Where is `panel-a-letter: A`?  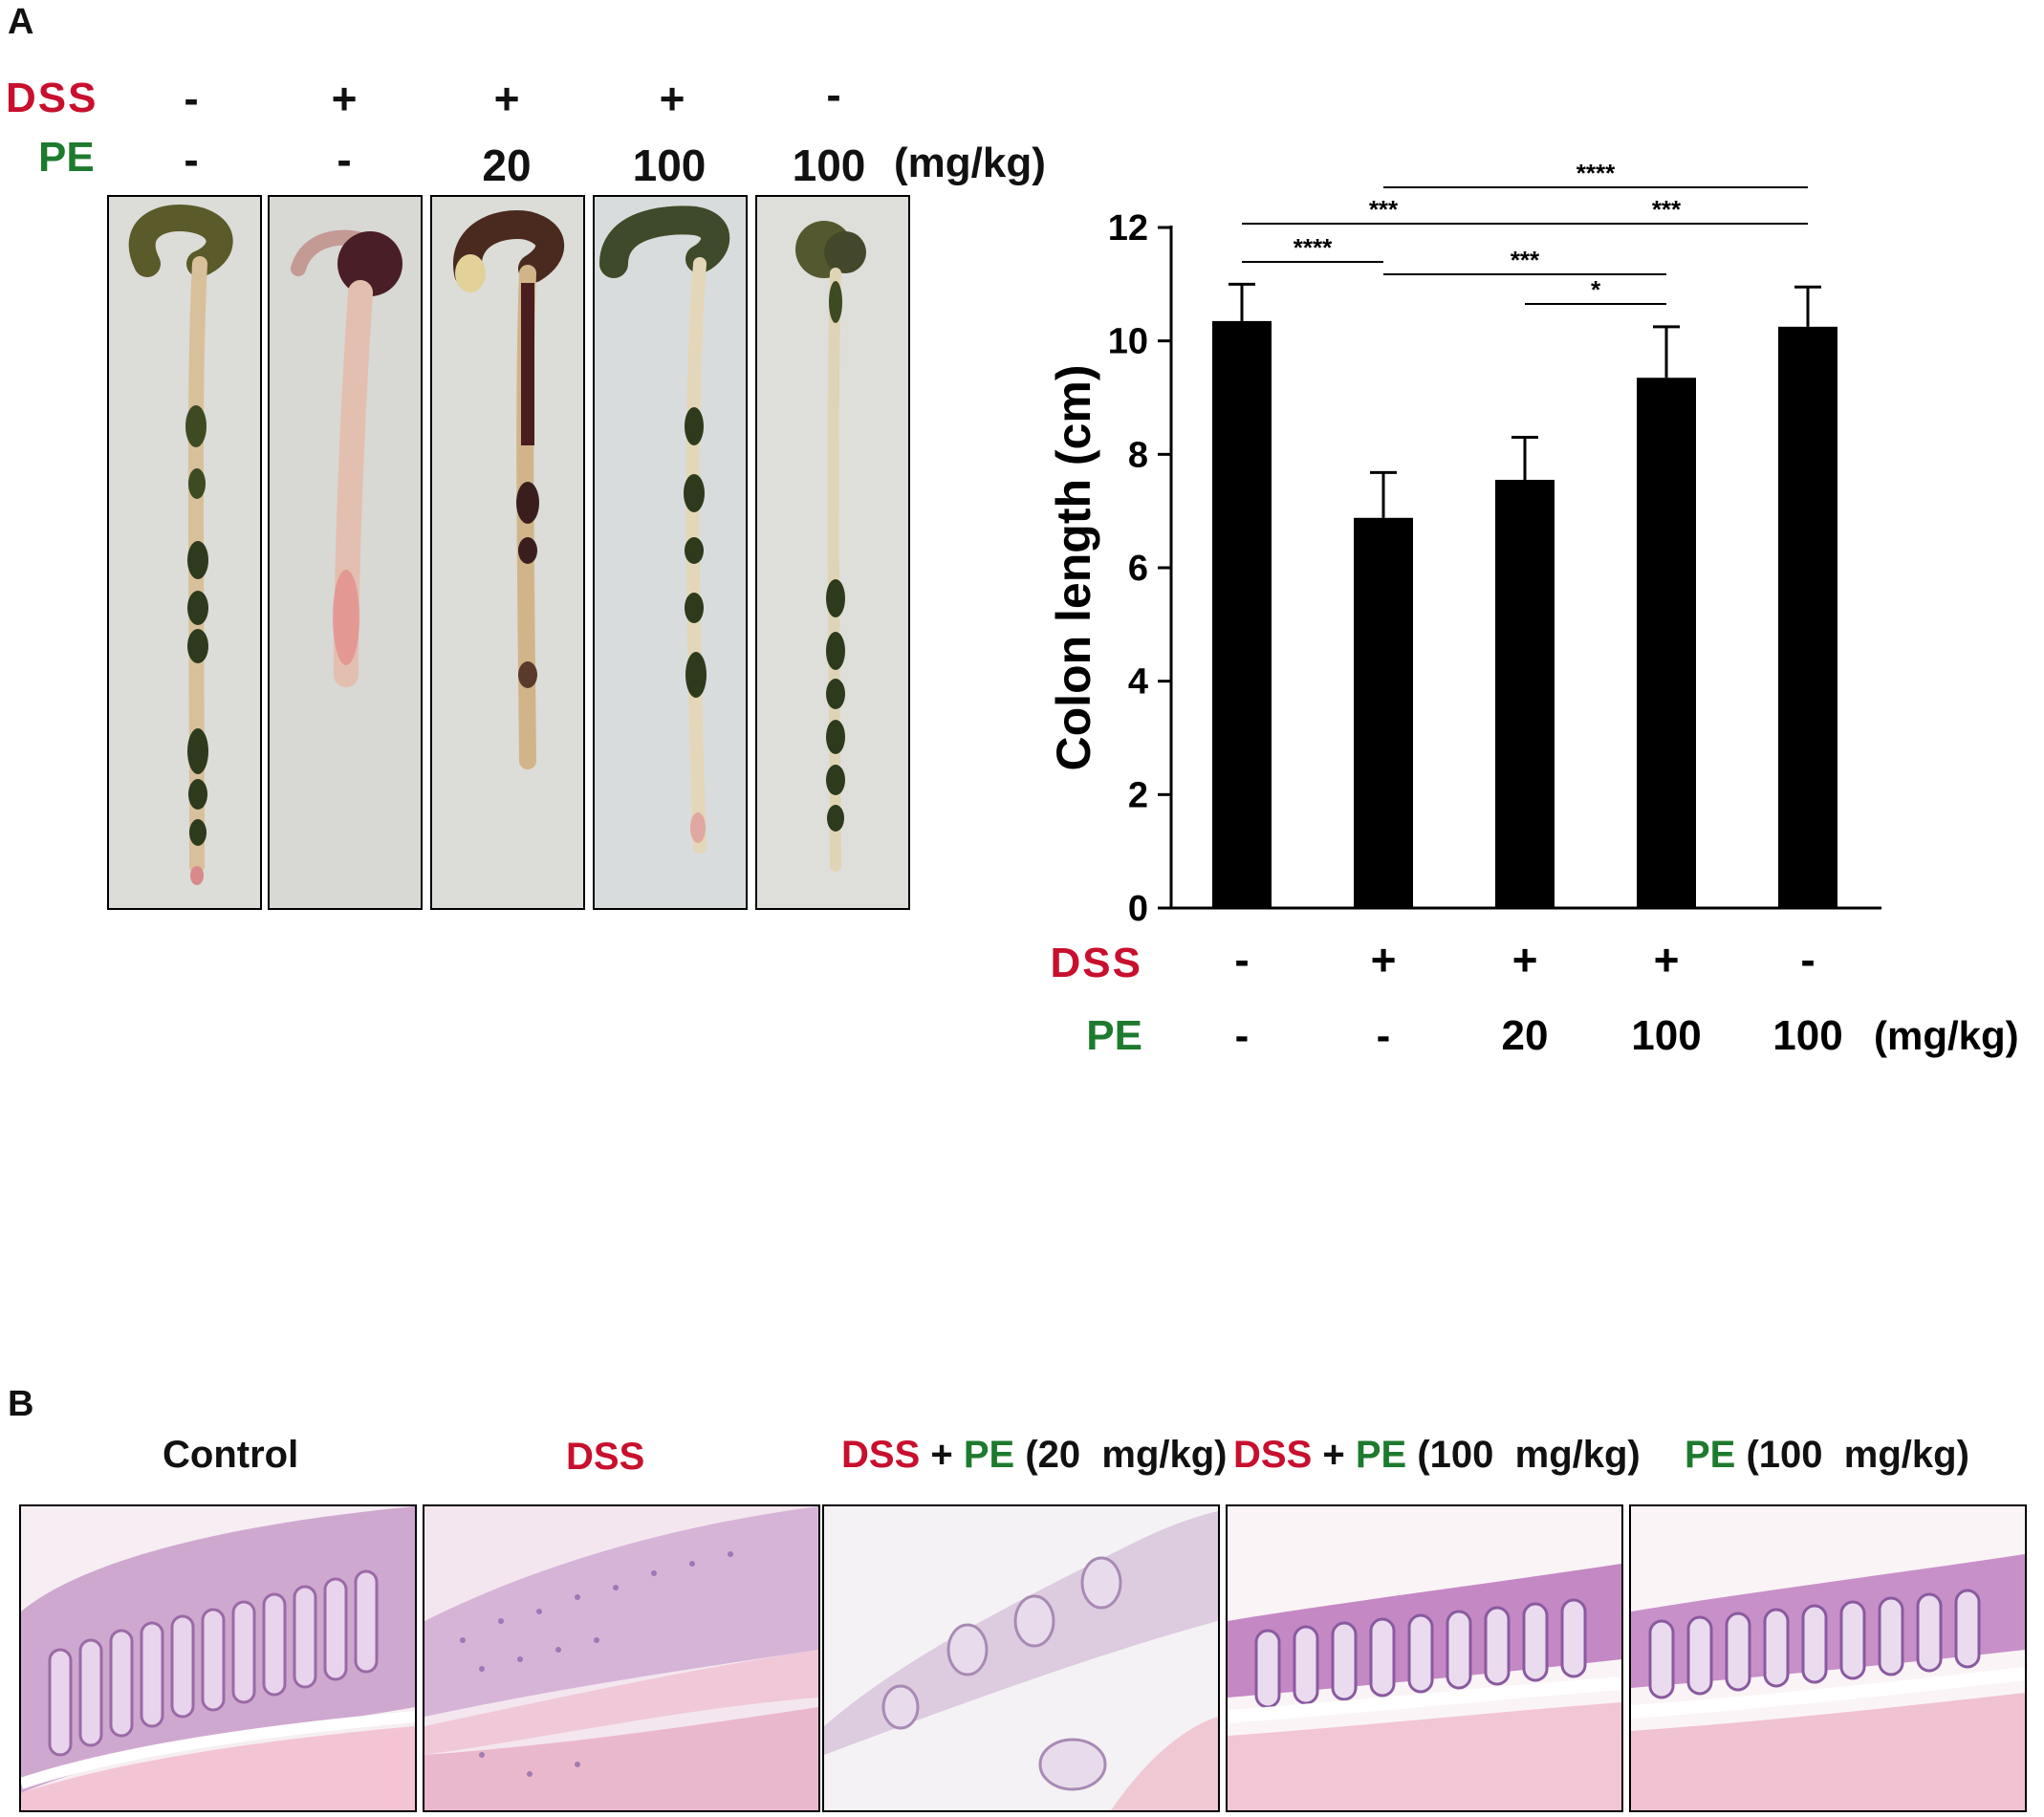
panel-a-letter: A is located at coordinates (21, 22).